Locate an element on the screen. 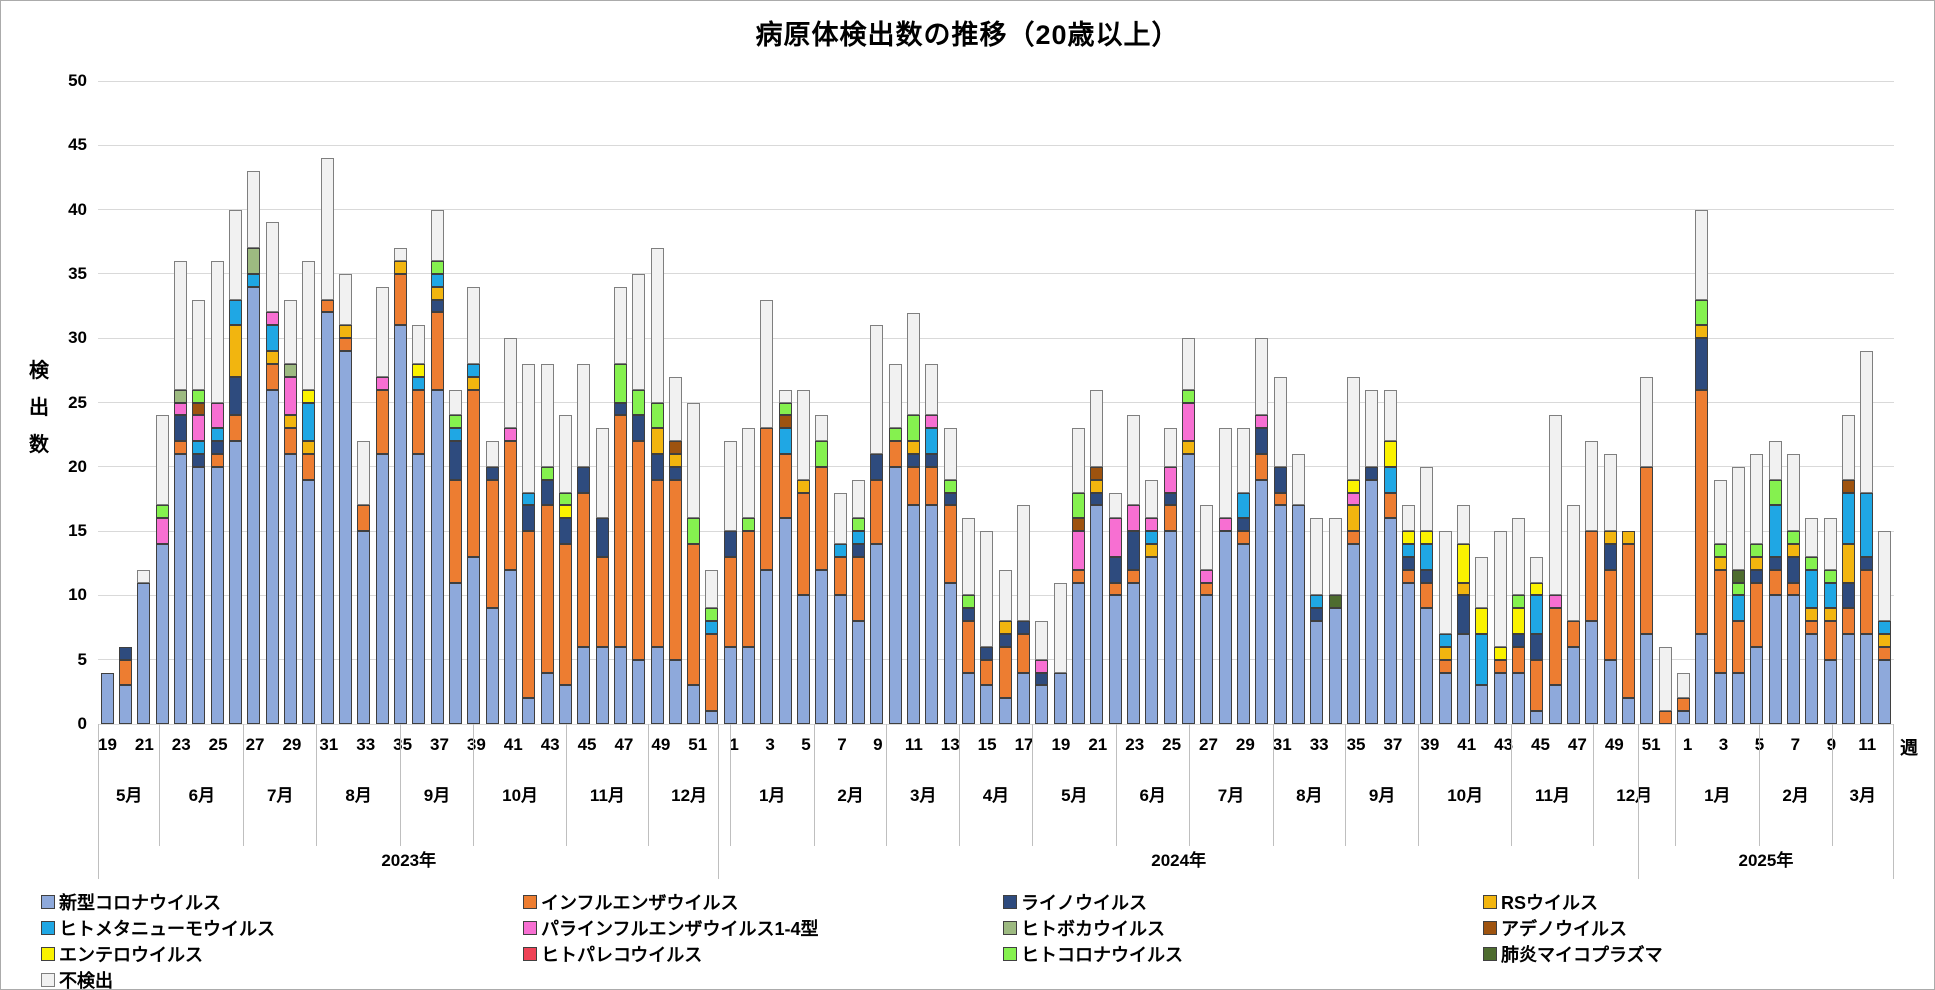  bar-2024-w17 is located at coordinates (1024, 614).